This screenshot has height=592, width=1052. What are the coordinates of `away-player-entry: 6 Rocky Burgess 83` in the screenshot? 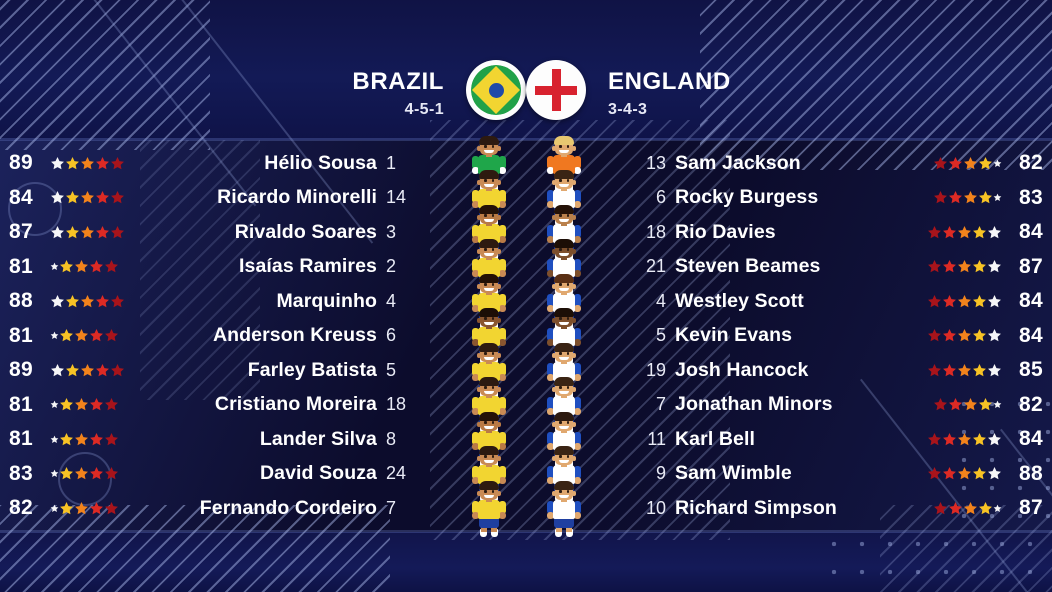 It's located at (842, 198).